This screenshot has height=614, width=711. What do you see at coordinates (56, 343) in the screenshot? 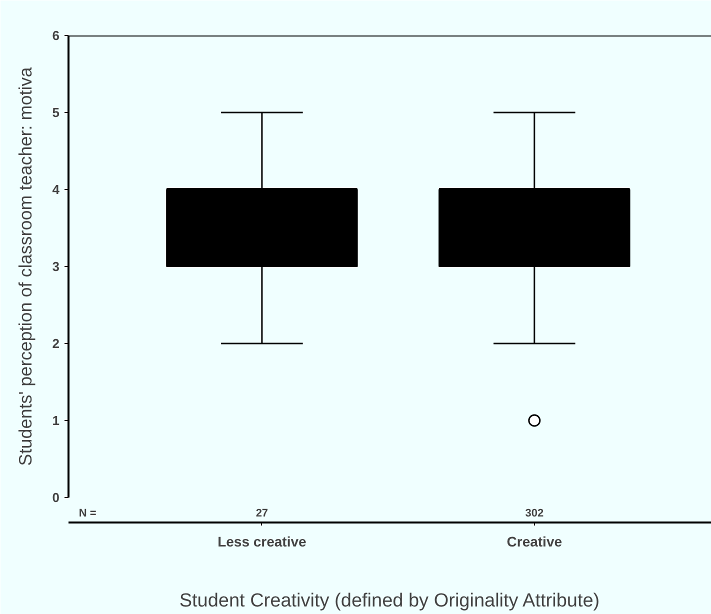
I see `y-tick-label: 2` at bounding box center [56, 343].